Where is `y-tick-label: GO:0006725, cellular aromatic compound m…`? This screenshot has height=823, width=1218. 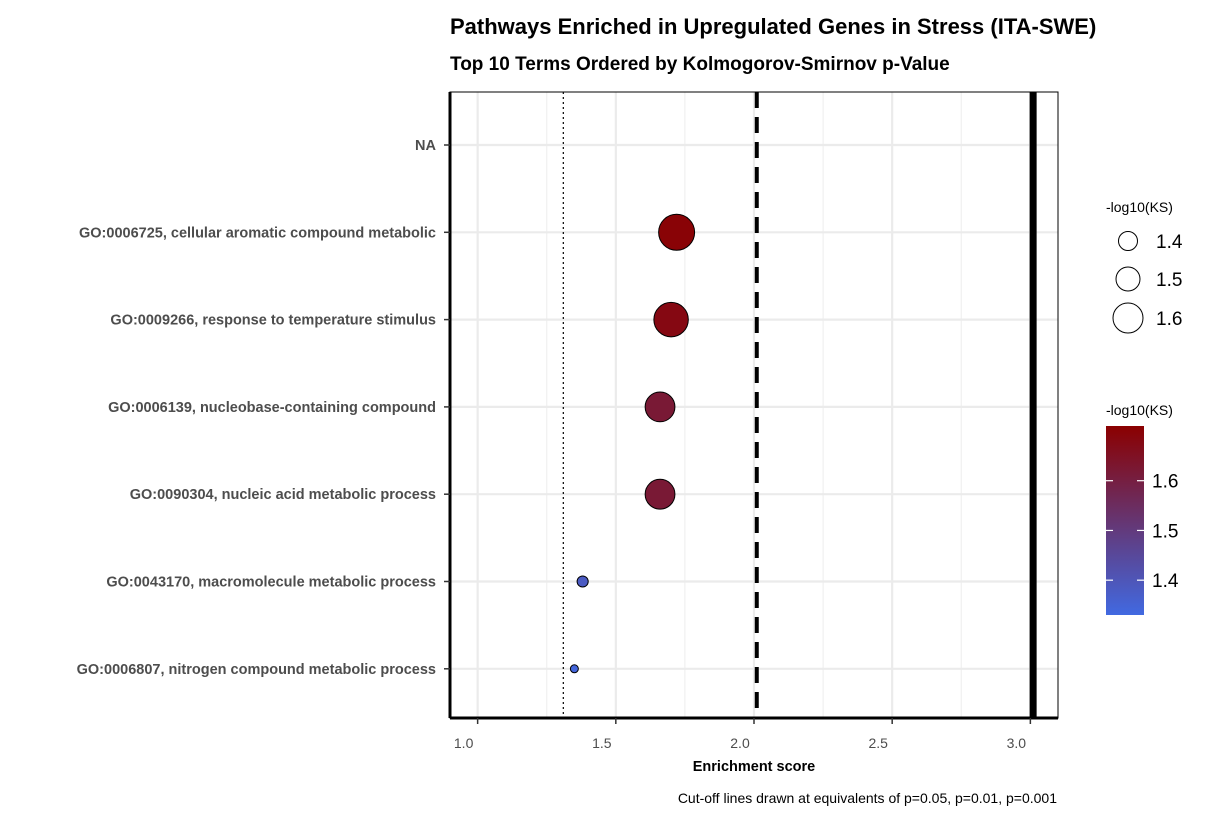 y-tick-label: GO:0006725, cellular aromatic compound m… is located at coordinates (257, 233).